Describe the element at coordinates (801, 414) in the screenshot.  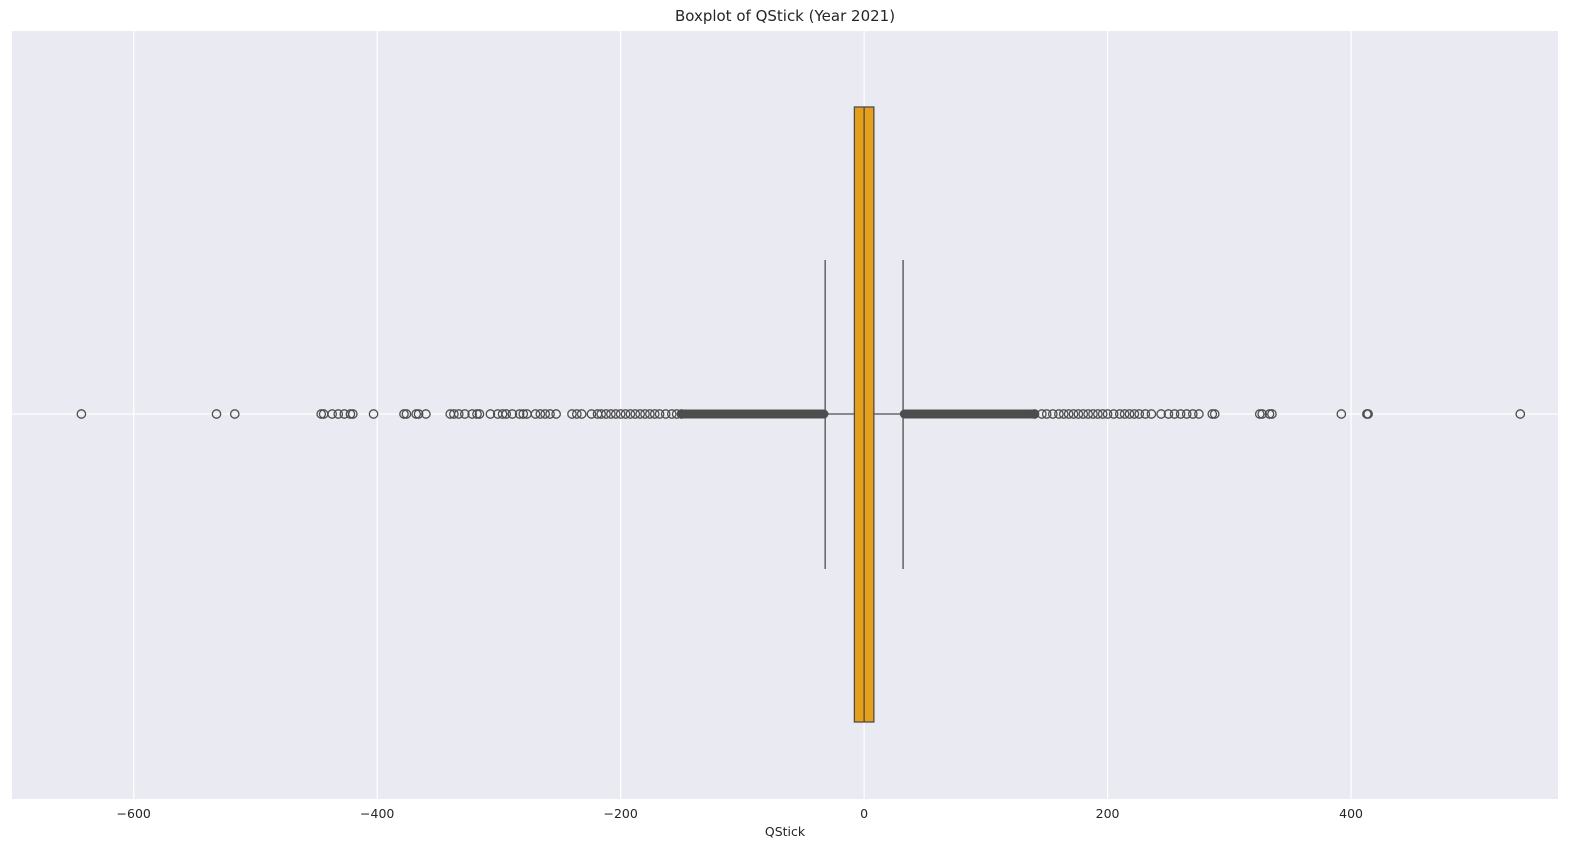
I see `outliers` at that location.